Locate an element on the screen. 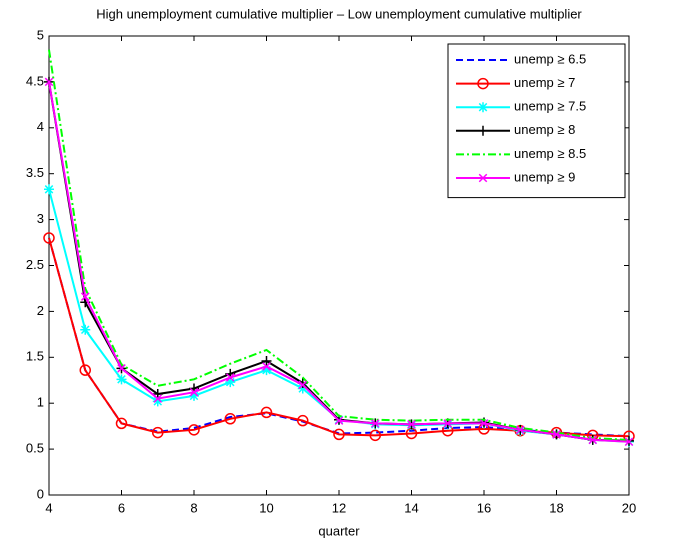 The image size is (676, 542). legend-box is located at coordinates (536, 121).